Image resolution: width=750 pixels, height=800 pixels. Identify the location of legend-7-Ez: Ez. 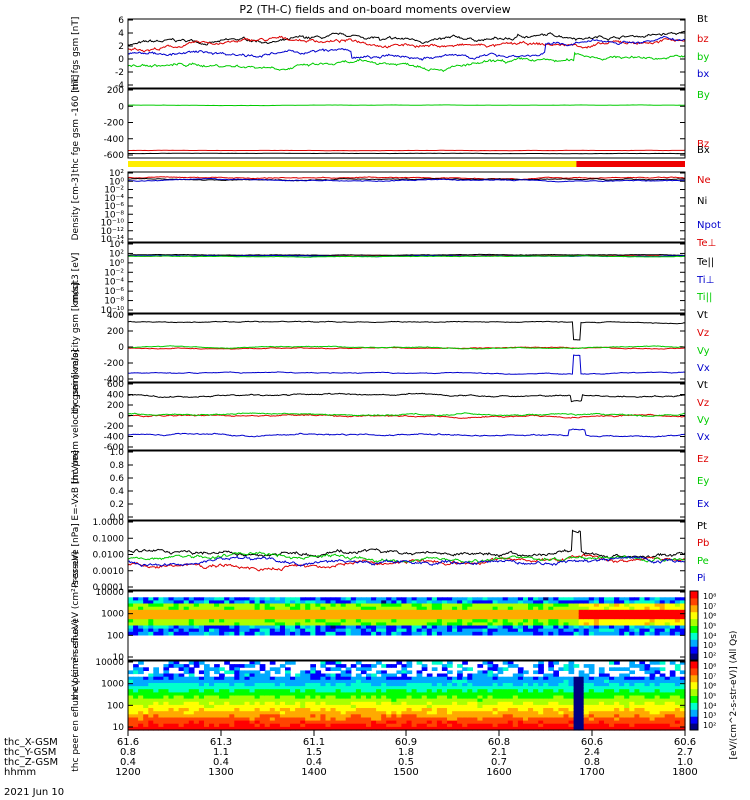
(703, 459).